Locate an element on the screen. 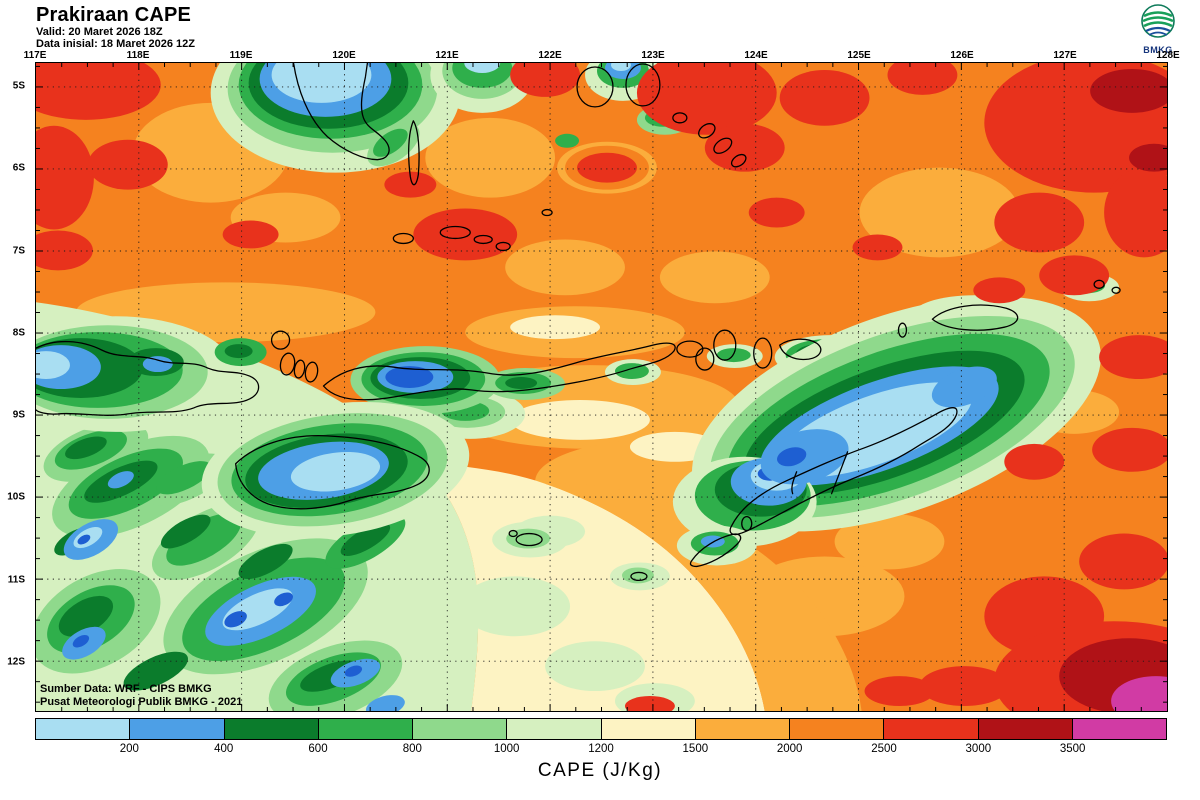  cape-colorbar is located at coordinates (601, 729).